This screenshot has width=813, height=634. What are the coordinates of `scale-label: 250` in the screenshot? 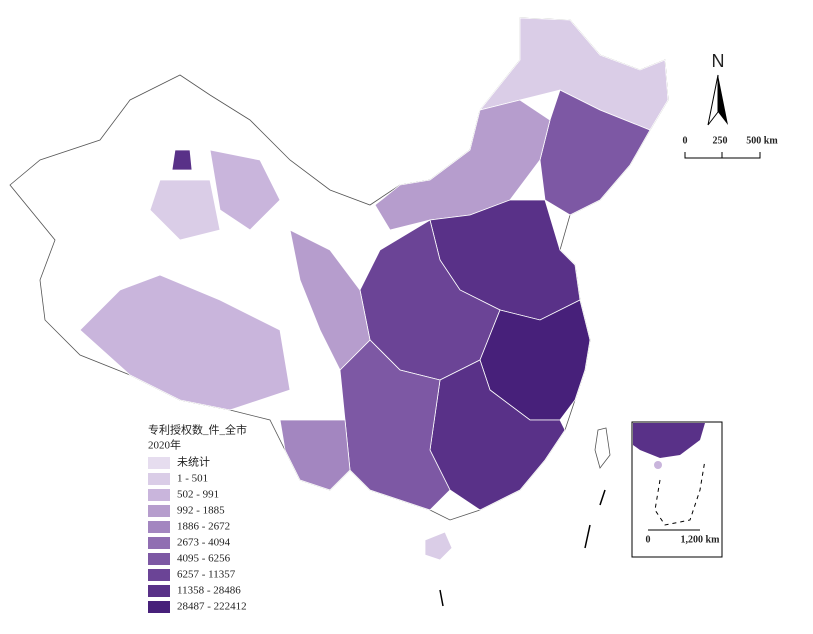 It's located at (720, 140).